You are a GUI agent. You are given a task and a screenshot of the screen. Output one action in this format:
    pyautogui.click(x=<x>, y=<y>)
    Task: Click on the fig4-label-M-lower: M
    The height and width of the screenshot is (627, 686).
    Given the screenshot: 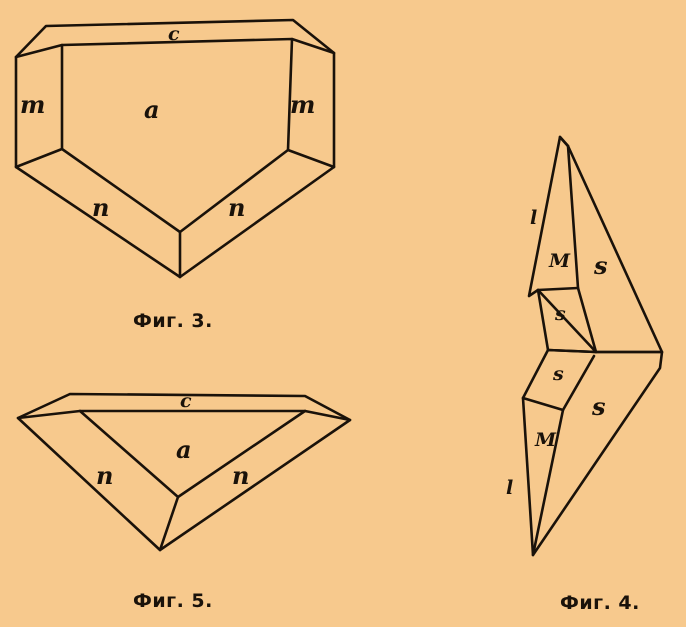 What is the action you would take?
    pyautogui.click(x=545, y=440)
    